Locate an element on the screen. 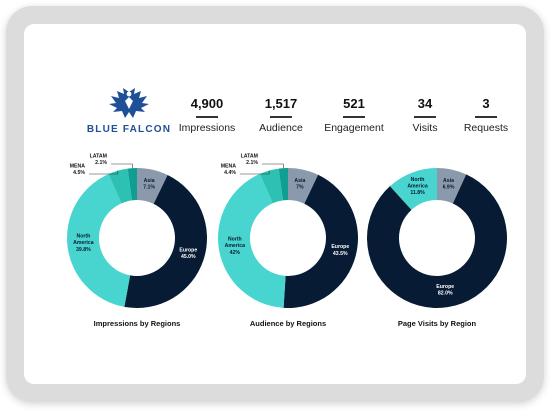  slice-label-north-america: North America 11.8% is located at coordinates (417, 186).